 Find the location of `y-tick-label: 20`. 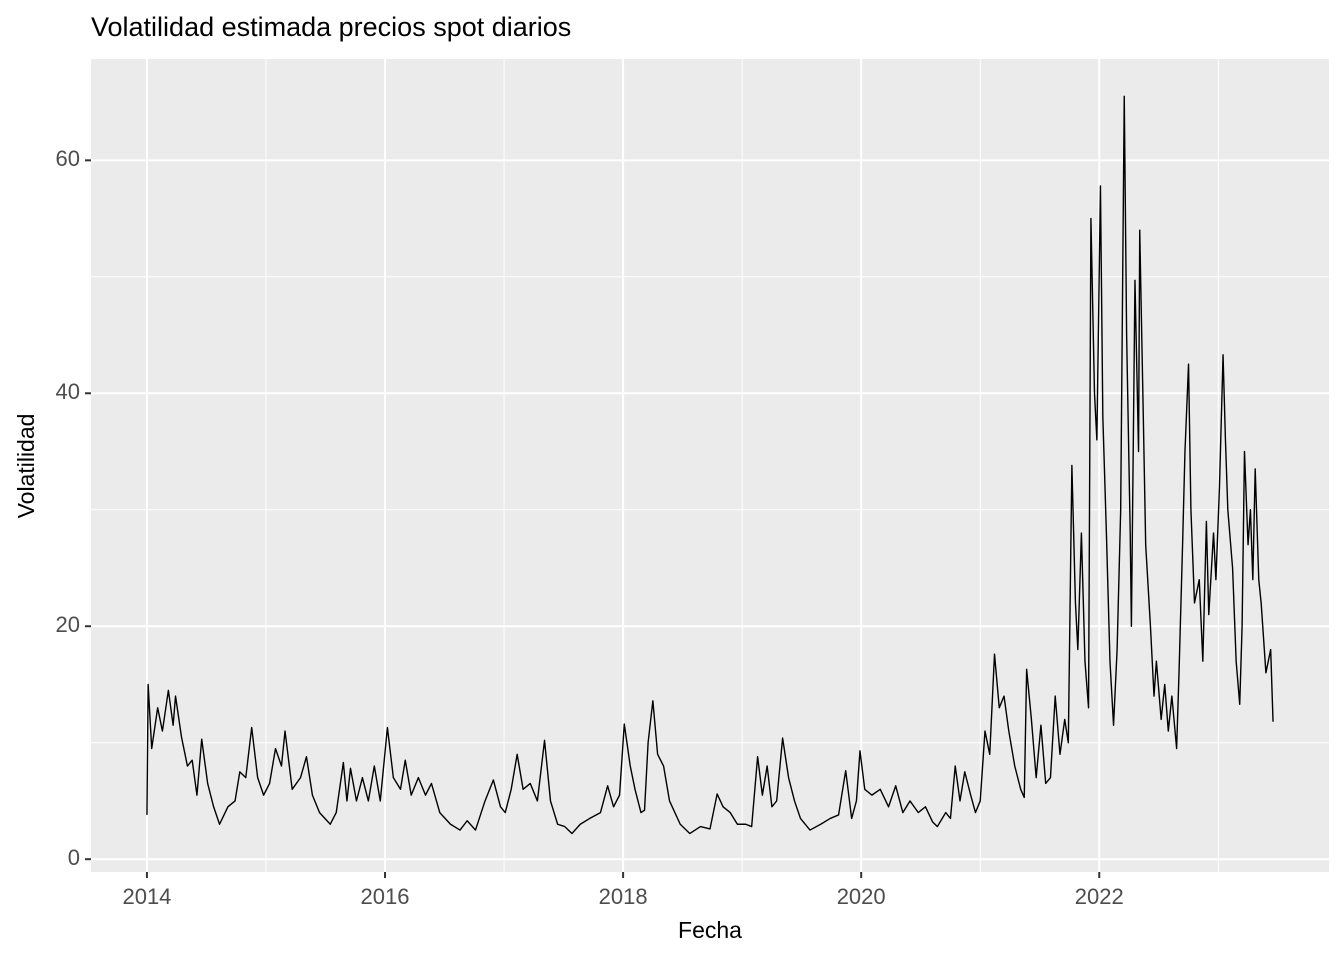

y-tick-label: 20 is located at coordinates (68, 624).